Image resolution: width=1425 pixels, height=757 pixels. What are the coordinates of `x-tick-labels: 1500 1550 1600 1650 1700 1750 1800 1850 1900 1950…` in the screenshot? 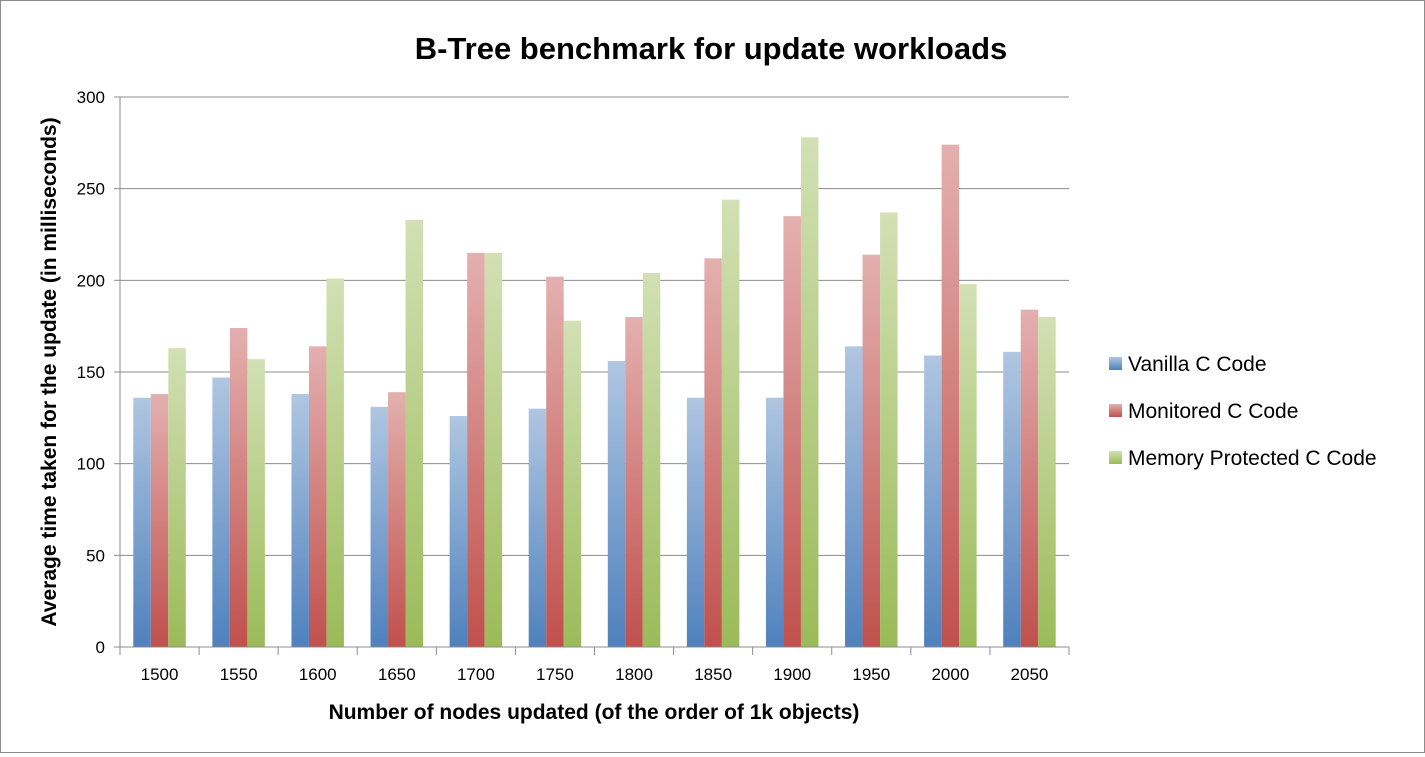 It's located at (595, 674).